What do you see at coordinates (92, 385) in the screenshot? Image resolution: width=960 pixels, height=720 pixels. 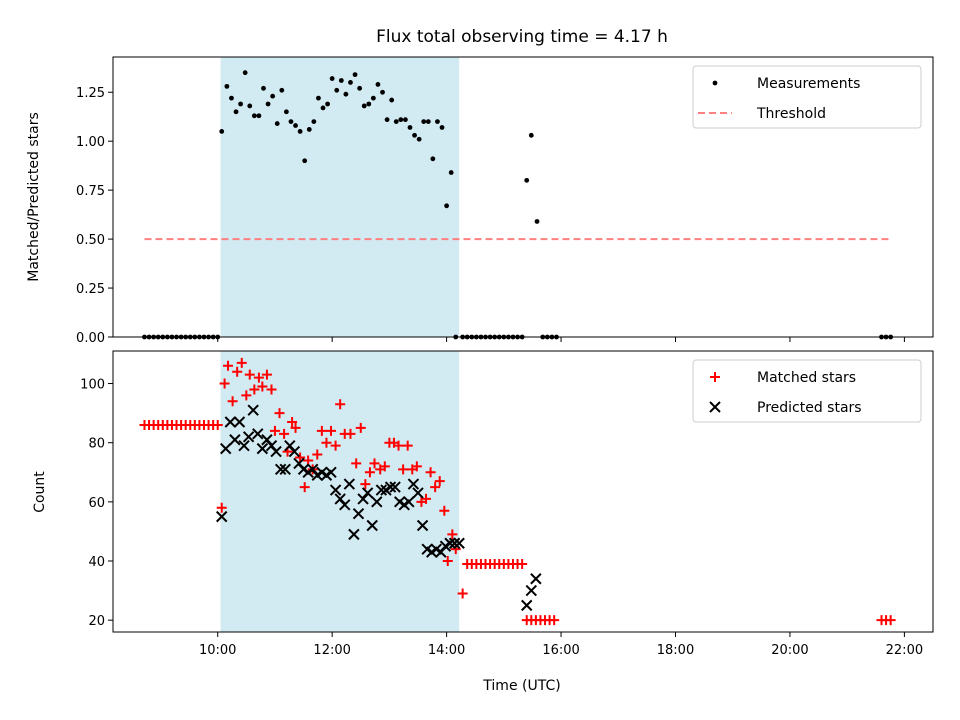 I see `bottom-y-tick-label: 100` at bounding box center [92, 385].